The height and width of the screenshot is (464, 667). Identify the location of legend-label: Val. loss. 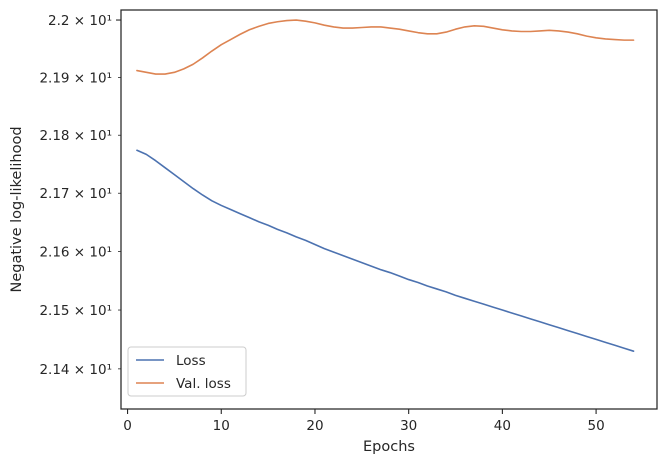
(203, 384).